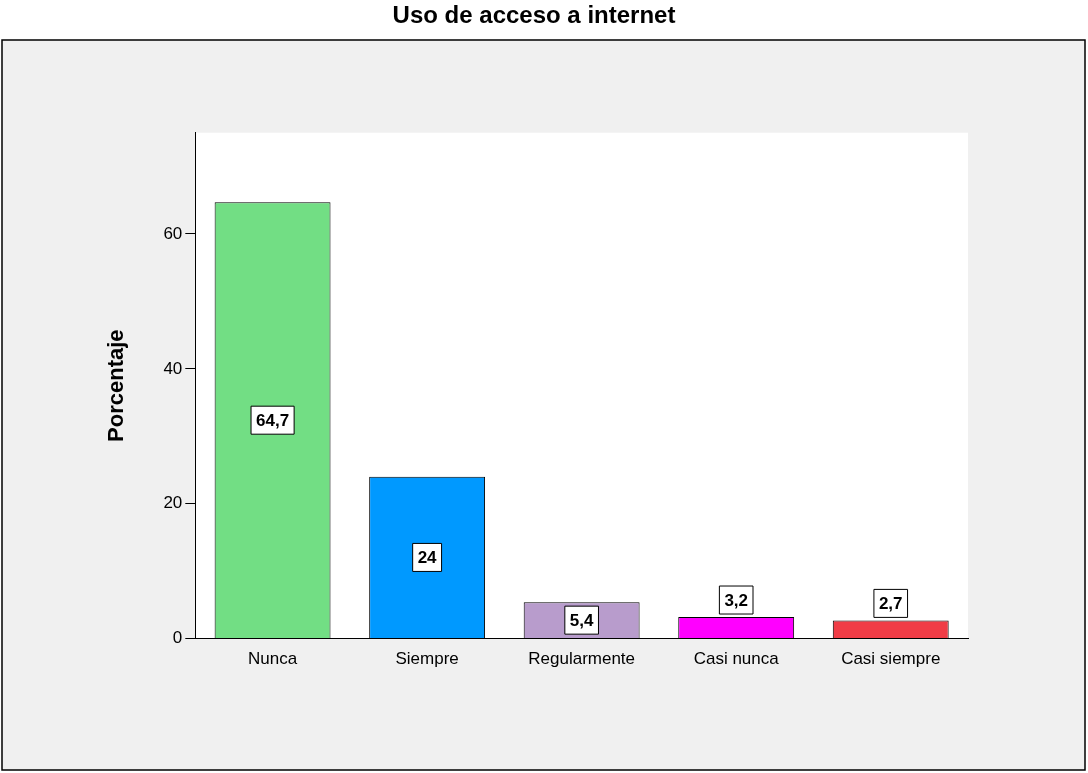 Image resolution: width=1088 pixels, height=773 pixels. What do you see at coordinates (173, 233) in the screenshot?
I see `y-tick-label: 60` at bounding box center [173, 233].